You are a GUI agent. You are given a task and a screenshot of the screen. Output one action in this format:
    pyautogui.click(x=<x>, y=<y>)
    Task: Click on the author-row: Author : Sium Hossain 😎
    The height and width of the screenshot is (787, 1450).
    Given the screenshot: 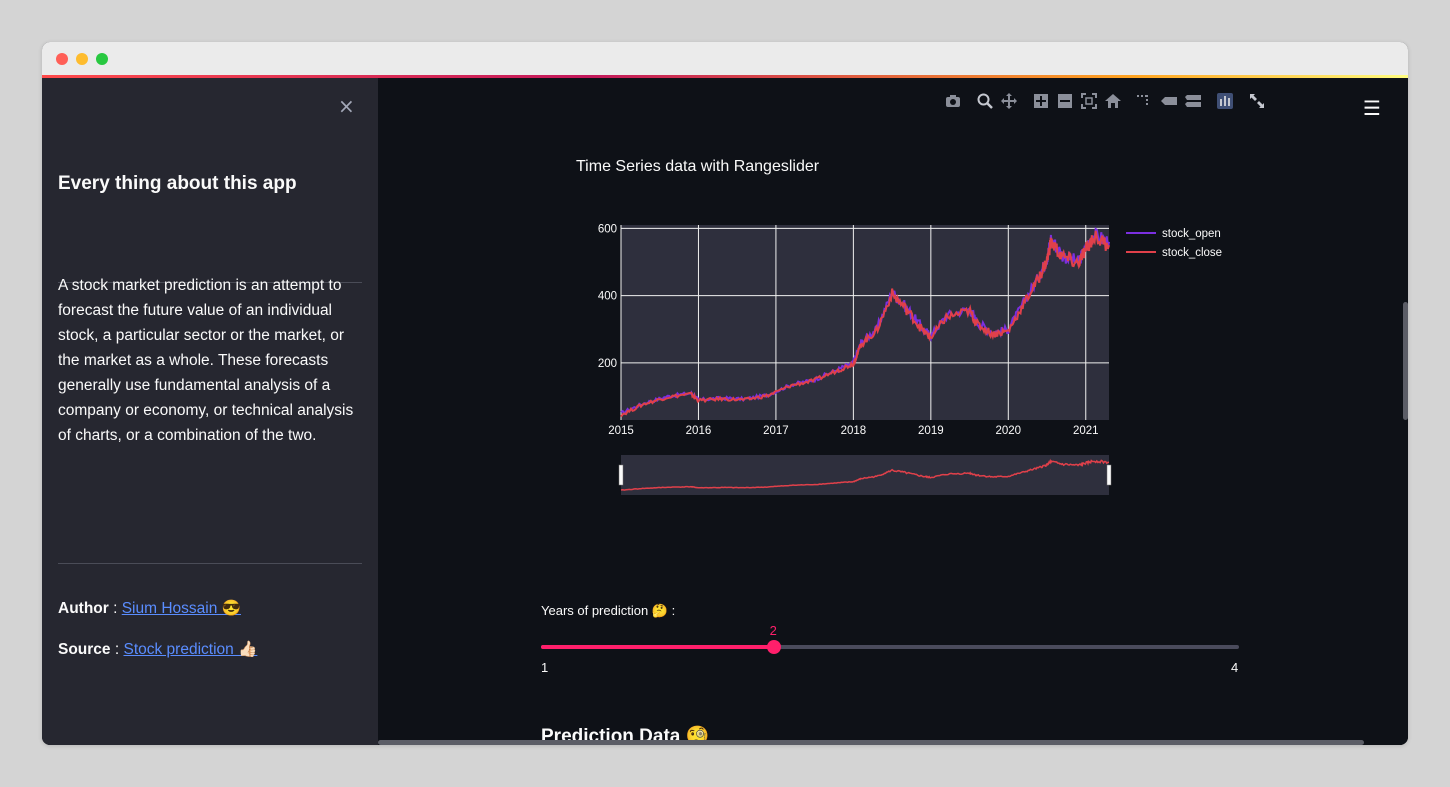 What is the action you would take?
    pyautogui.click(x=149, y=608)
    